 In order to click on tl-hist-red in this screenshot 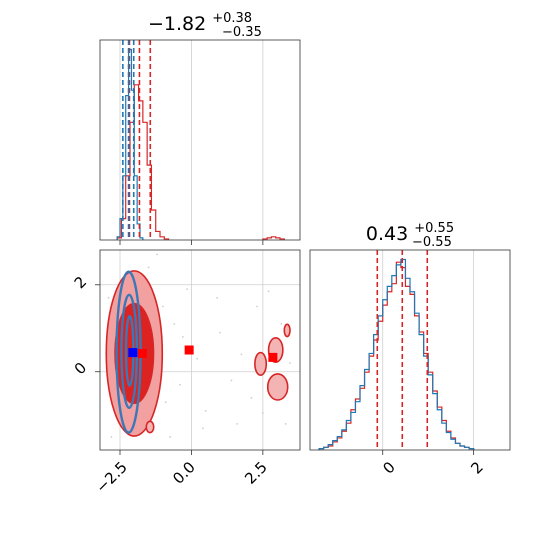, I will do `click(143, 162)`.